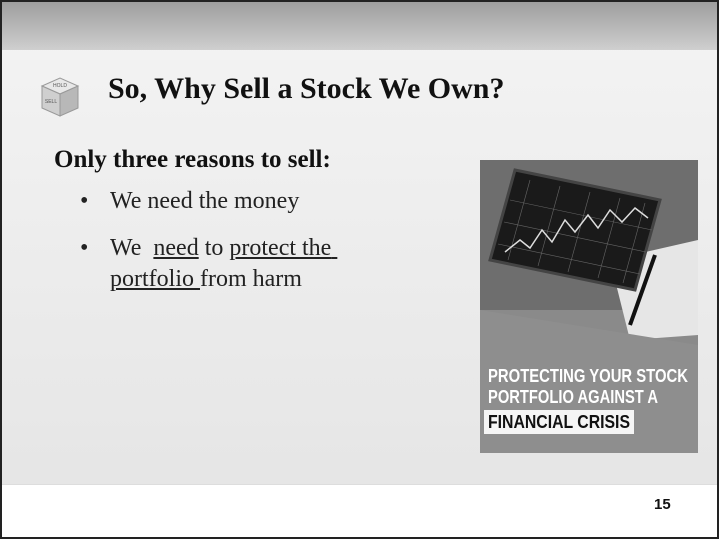  I want to click on cover-caption: PORTFOLIO AGAINST A, so click(573, 397).